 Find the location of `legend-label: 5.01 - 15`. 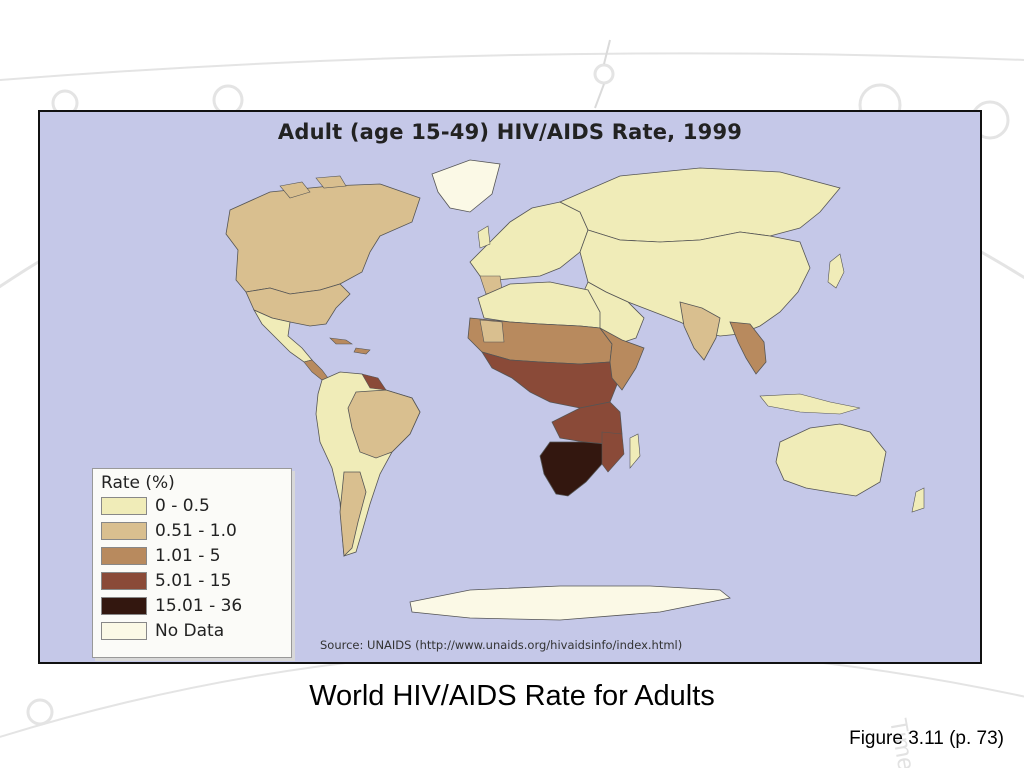

legend-label: 5.01 - 15 is located at coordinates (193, 581).